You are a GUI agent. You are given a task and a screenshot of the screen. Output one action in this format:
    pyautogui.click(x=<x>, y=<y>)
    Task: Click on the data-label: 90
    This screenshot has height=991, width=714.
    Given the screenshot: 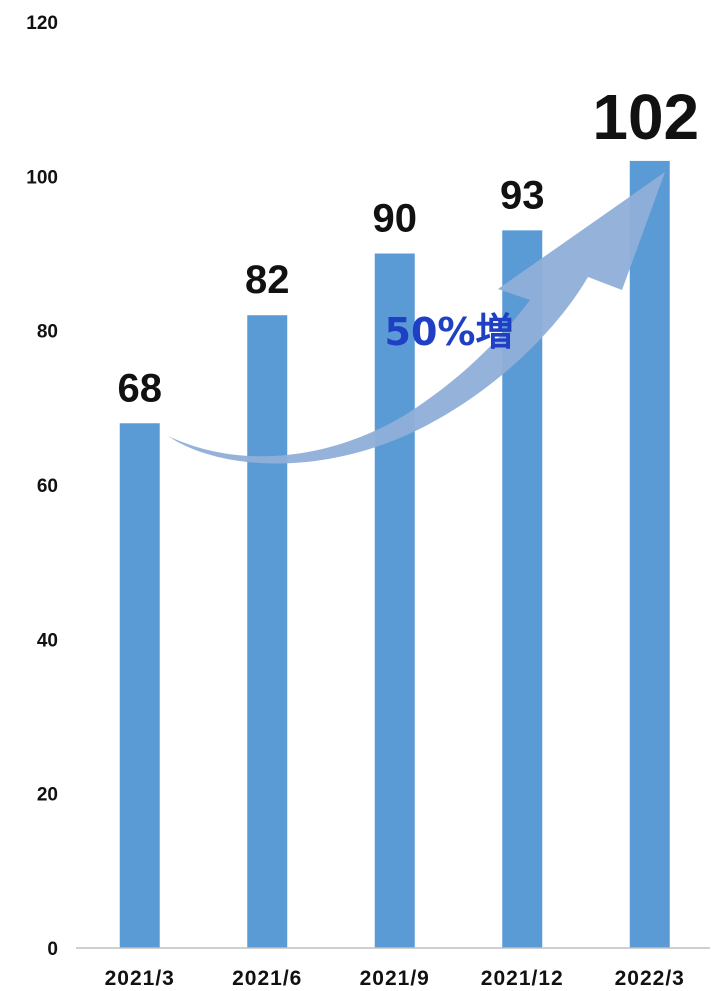 What is the action you would take?
    pyautogui.click(x=395, y=219)
    